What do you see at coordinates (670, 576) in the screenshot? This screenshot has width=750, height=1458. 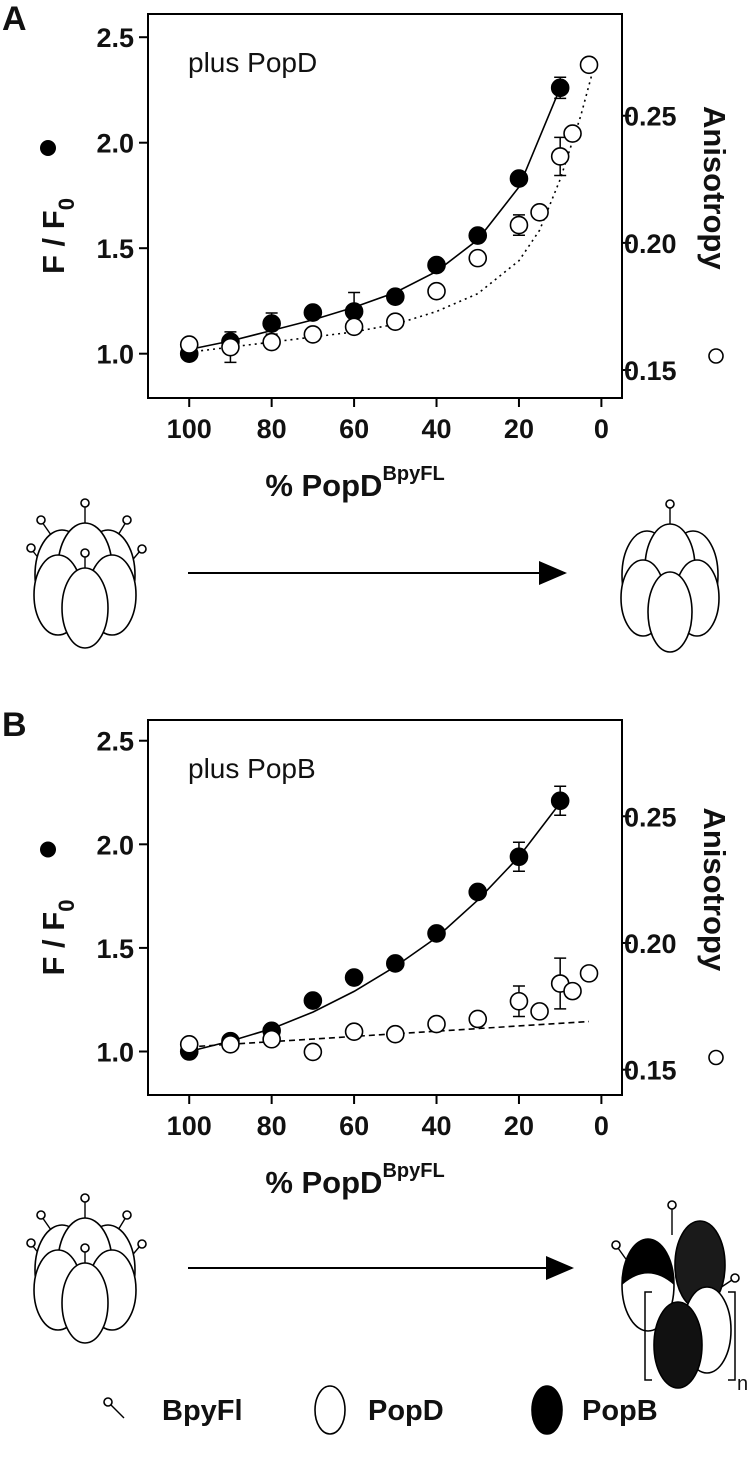 I see `cluster-unlabeled` at bounding box center [670, 576].